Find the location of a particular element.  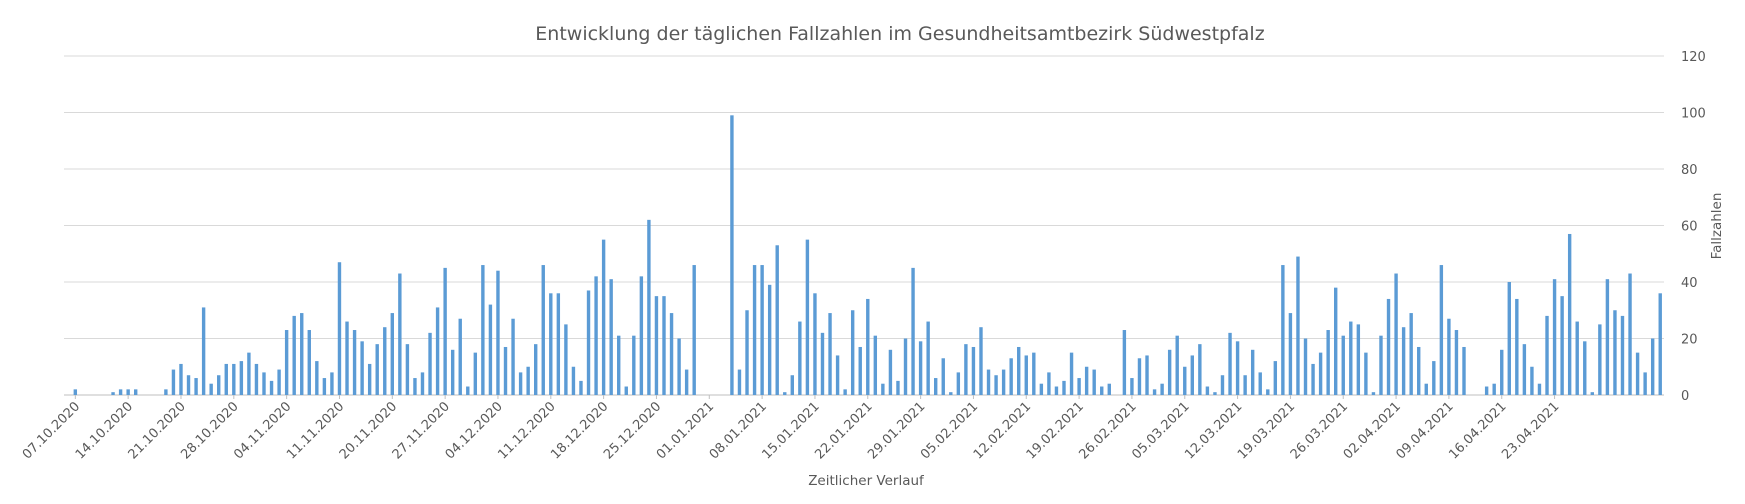

y-tick-label: 100 is located at coordinates (1693, 114).